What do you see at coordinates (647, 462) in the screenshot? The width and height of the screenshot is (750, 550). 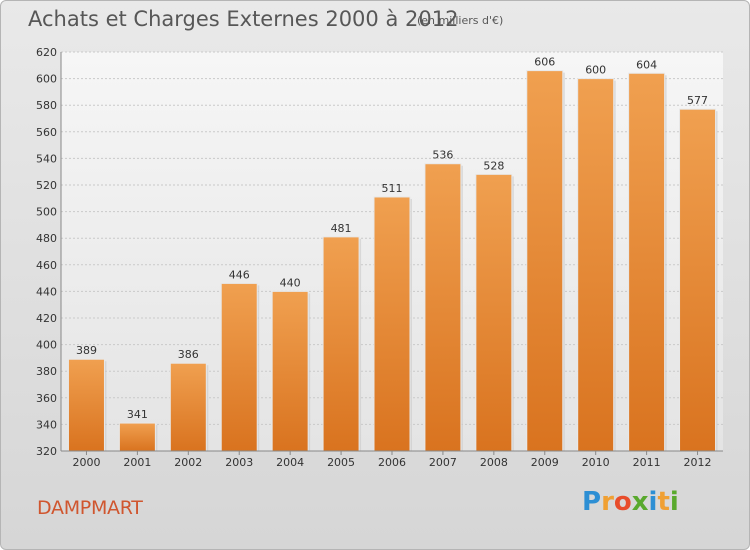 I see `x-tick-label: 2011` at bounding box center [647, 462].